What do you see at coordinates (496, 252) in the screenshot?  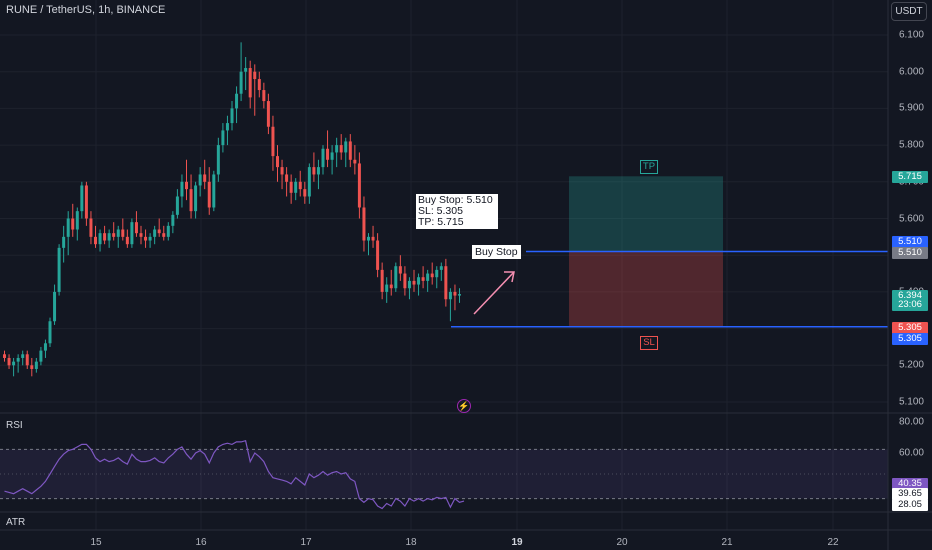 I see `buy-stop-label: Buy Stop` at bounding box center [496, 252].